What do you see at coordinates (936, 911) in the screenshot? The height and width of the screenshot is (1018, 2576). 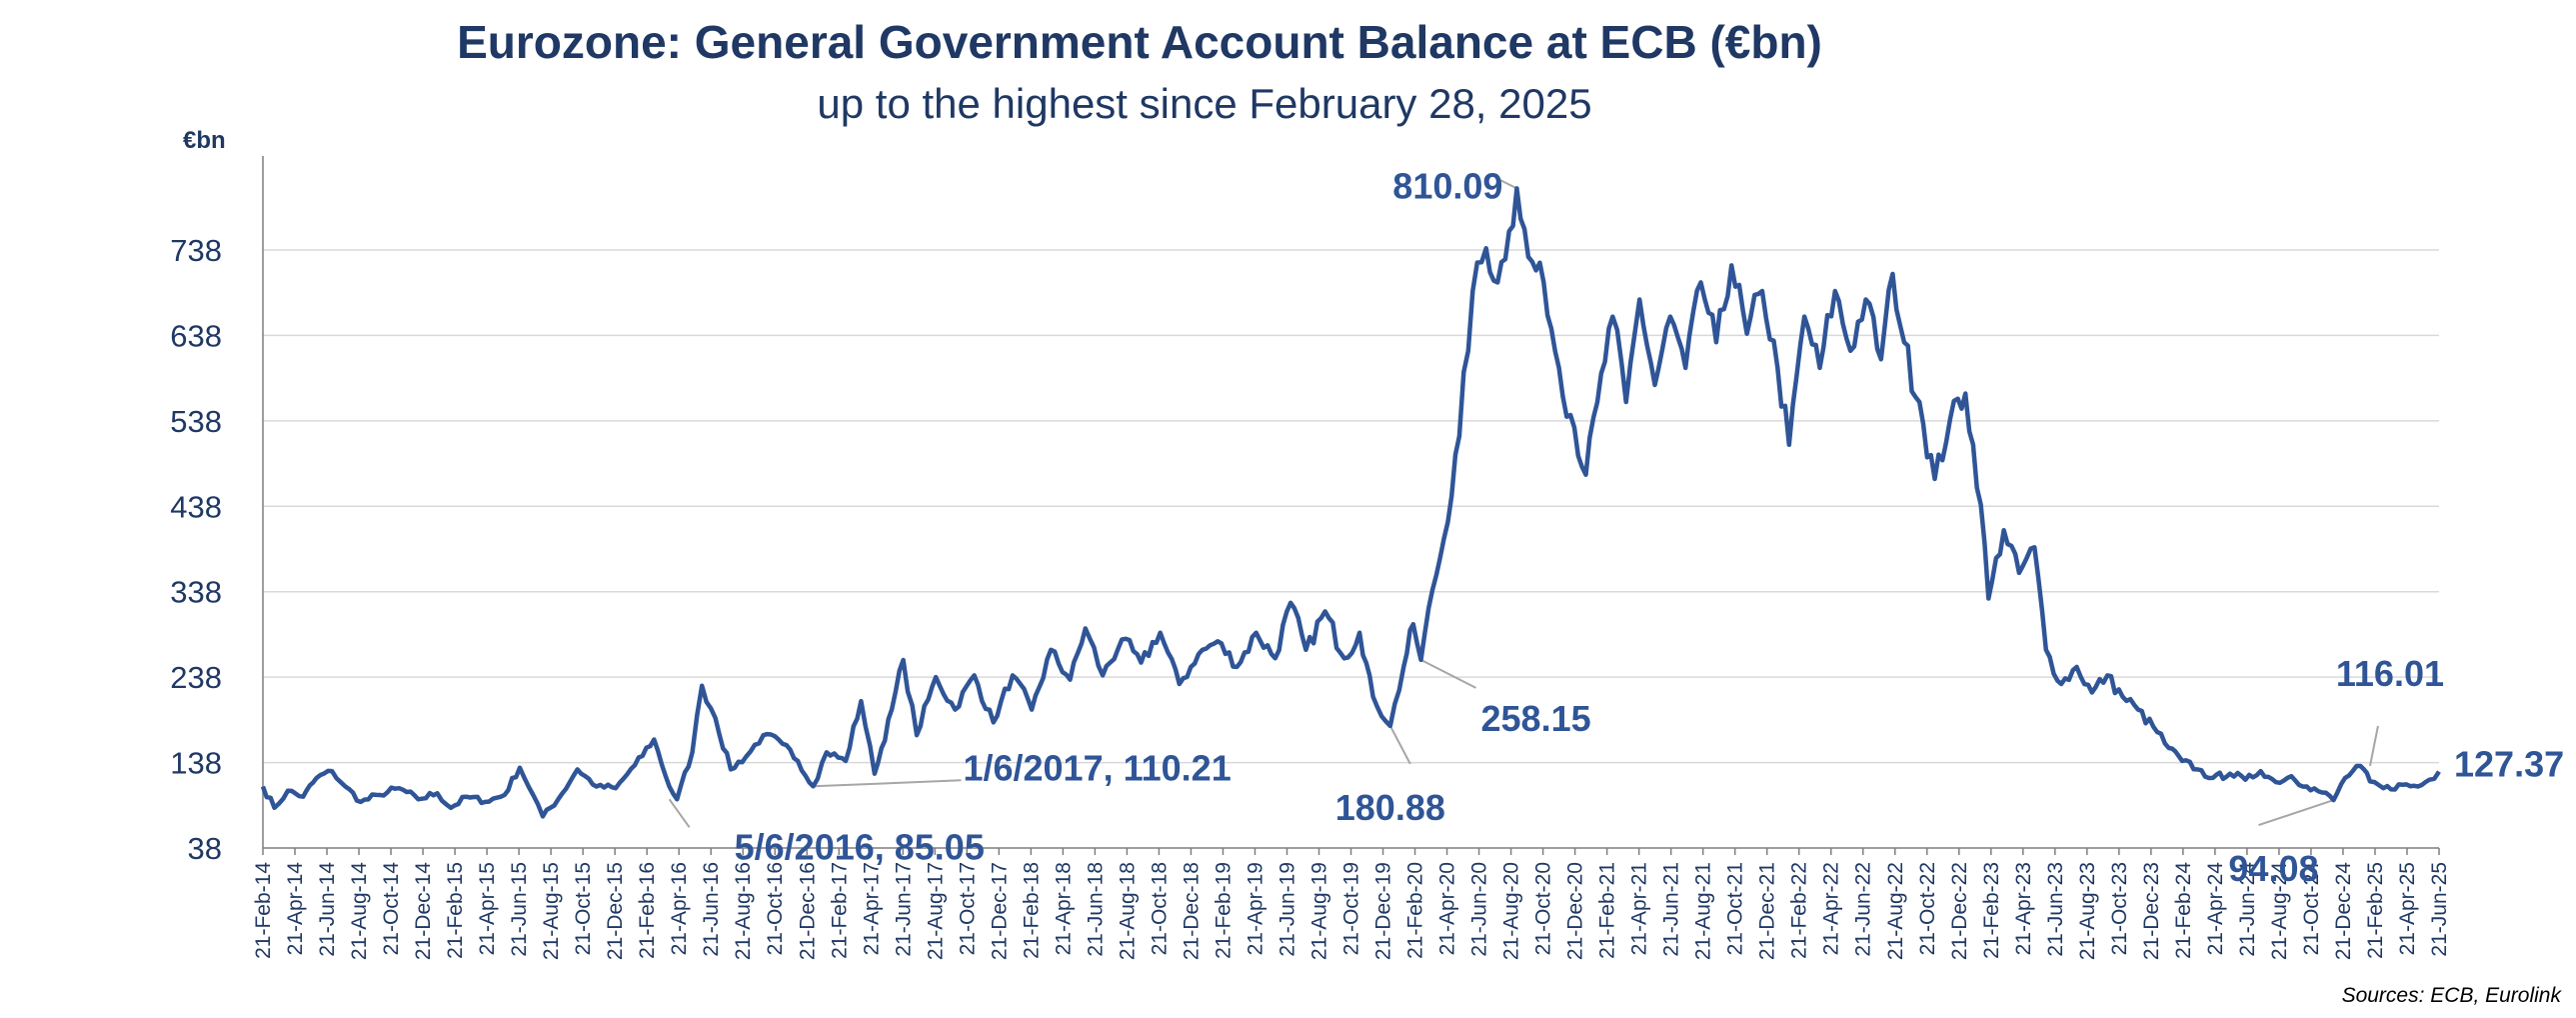 I see `x-tick-label: 21-Aug-17` at bounding box center [936, 911].